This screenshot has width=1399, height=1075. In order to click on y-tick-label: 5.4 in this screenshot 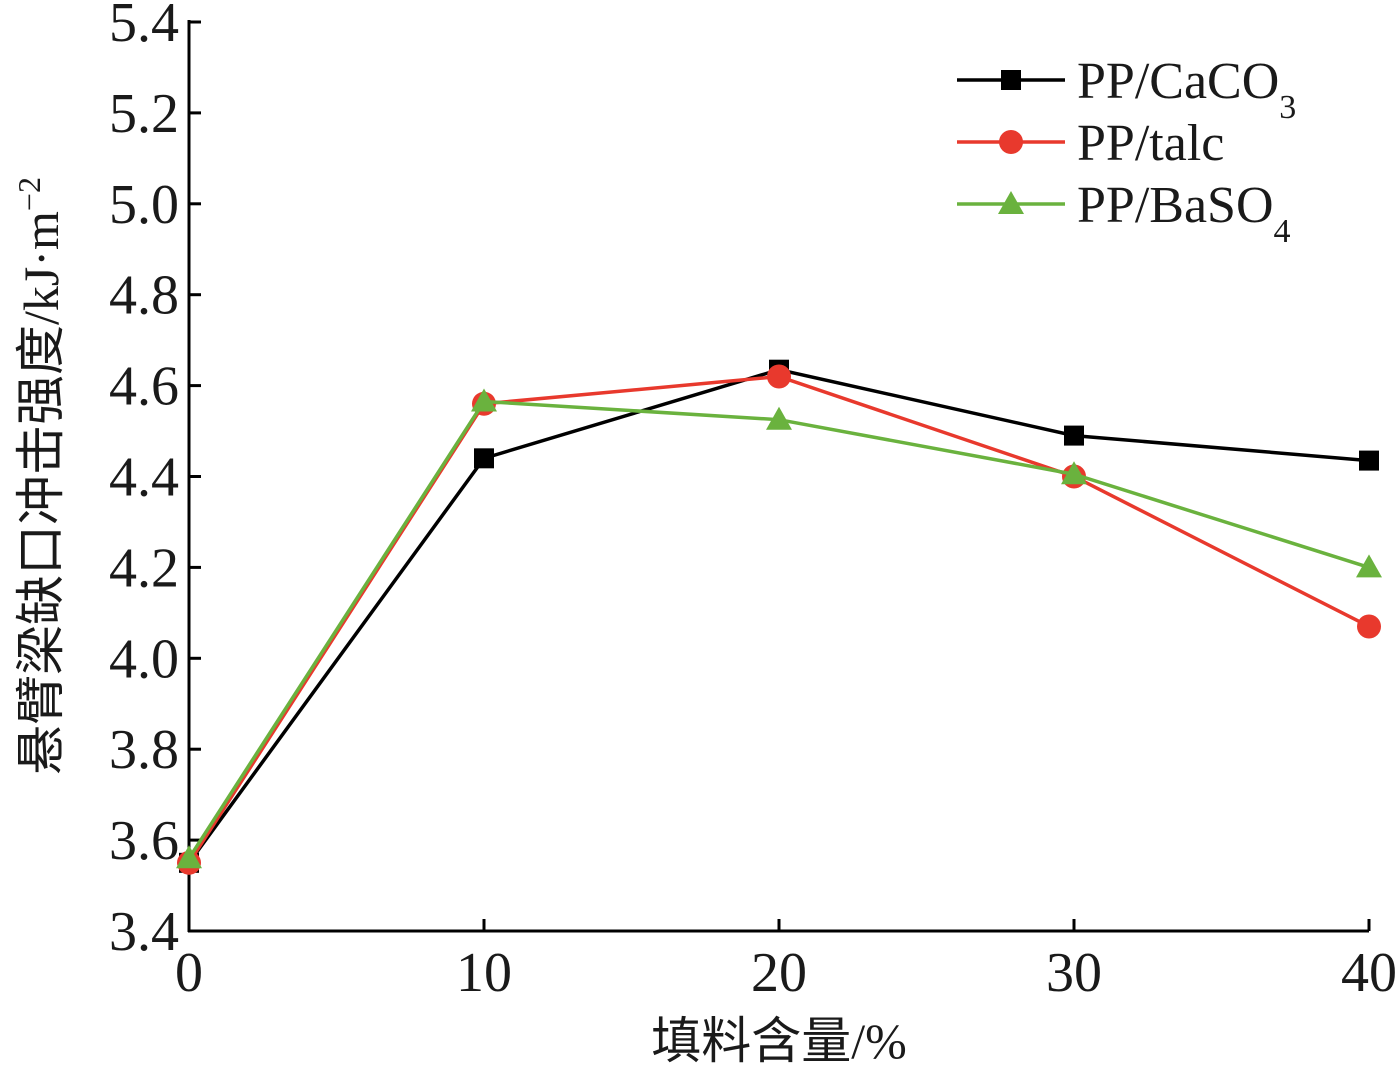, I will do `click(144, 27)`.